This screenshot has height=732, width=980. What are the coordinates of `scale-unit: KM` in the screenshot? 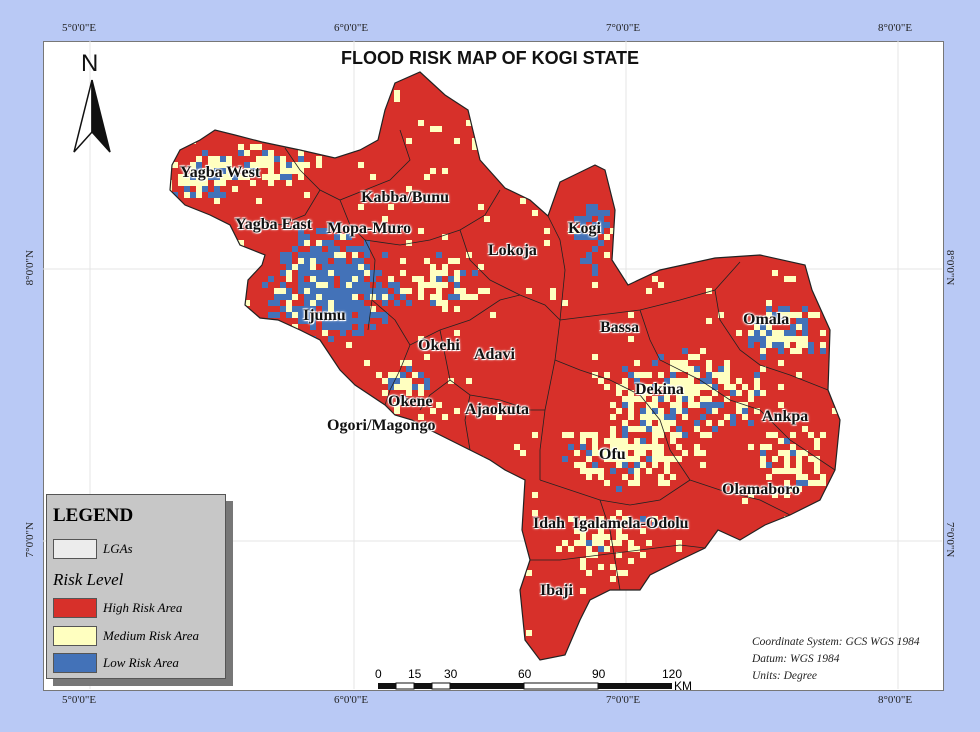 It's located at (683, 686).